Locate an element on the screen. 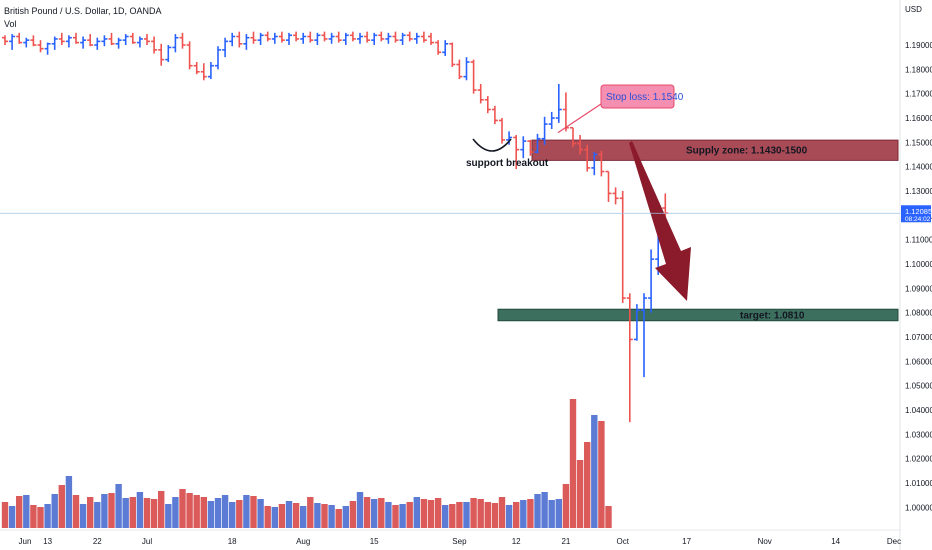 This screenshot has width=932, height=550. y-tick-label: 1.04000 is located at coordinates (918, 410).